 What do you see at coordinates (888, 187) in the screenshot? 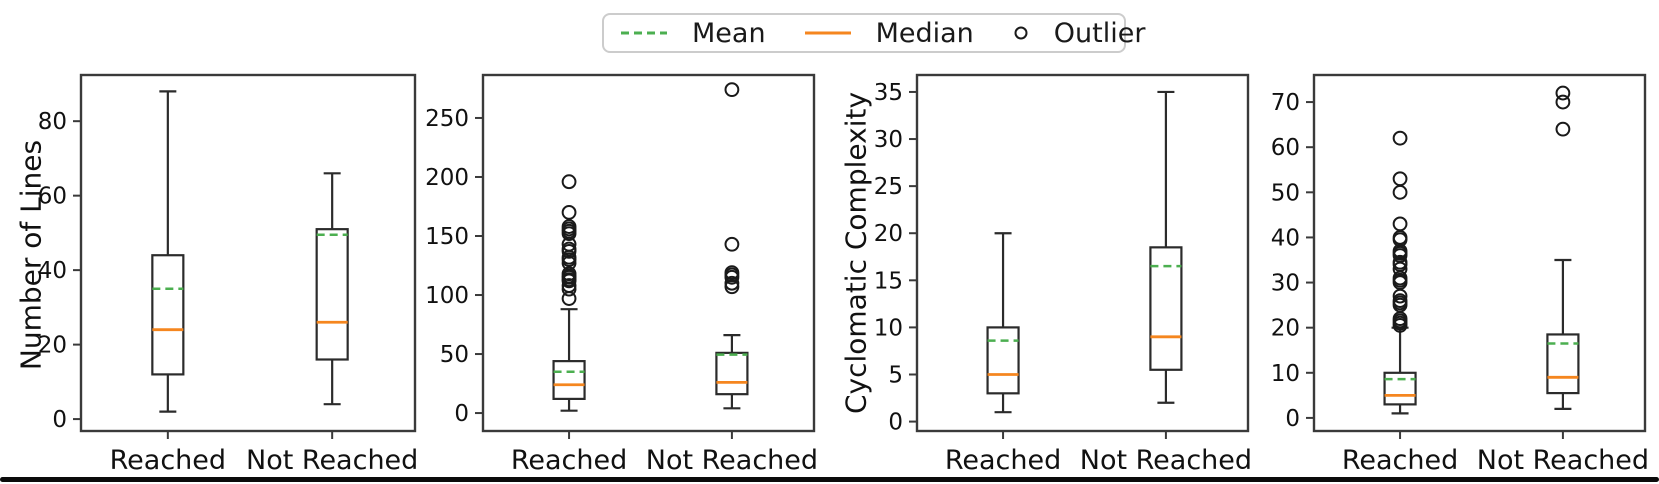
I see `svg-text: 25` at bounding box center [888, 187].